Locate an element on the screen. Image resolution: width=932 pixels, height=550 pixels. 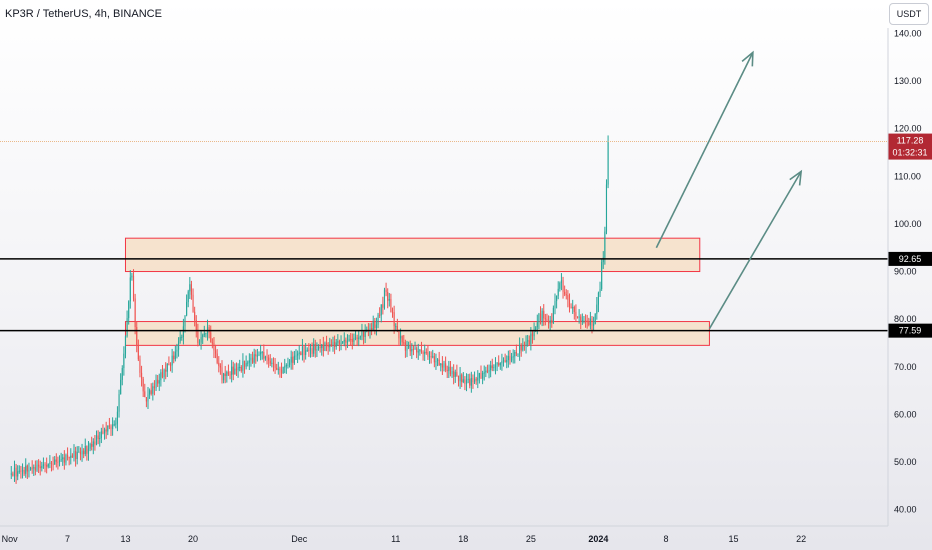
time-tick-label: 7 is located at coordinates (67, 539).